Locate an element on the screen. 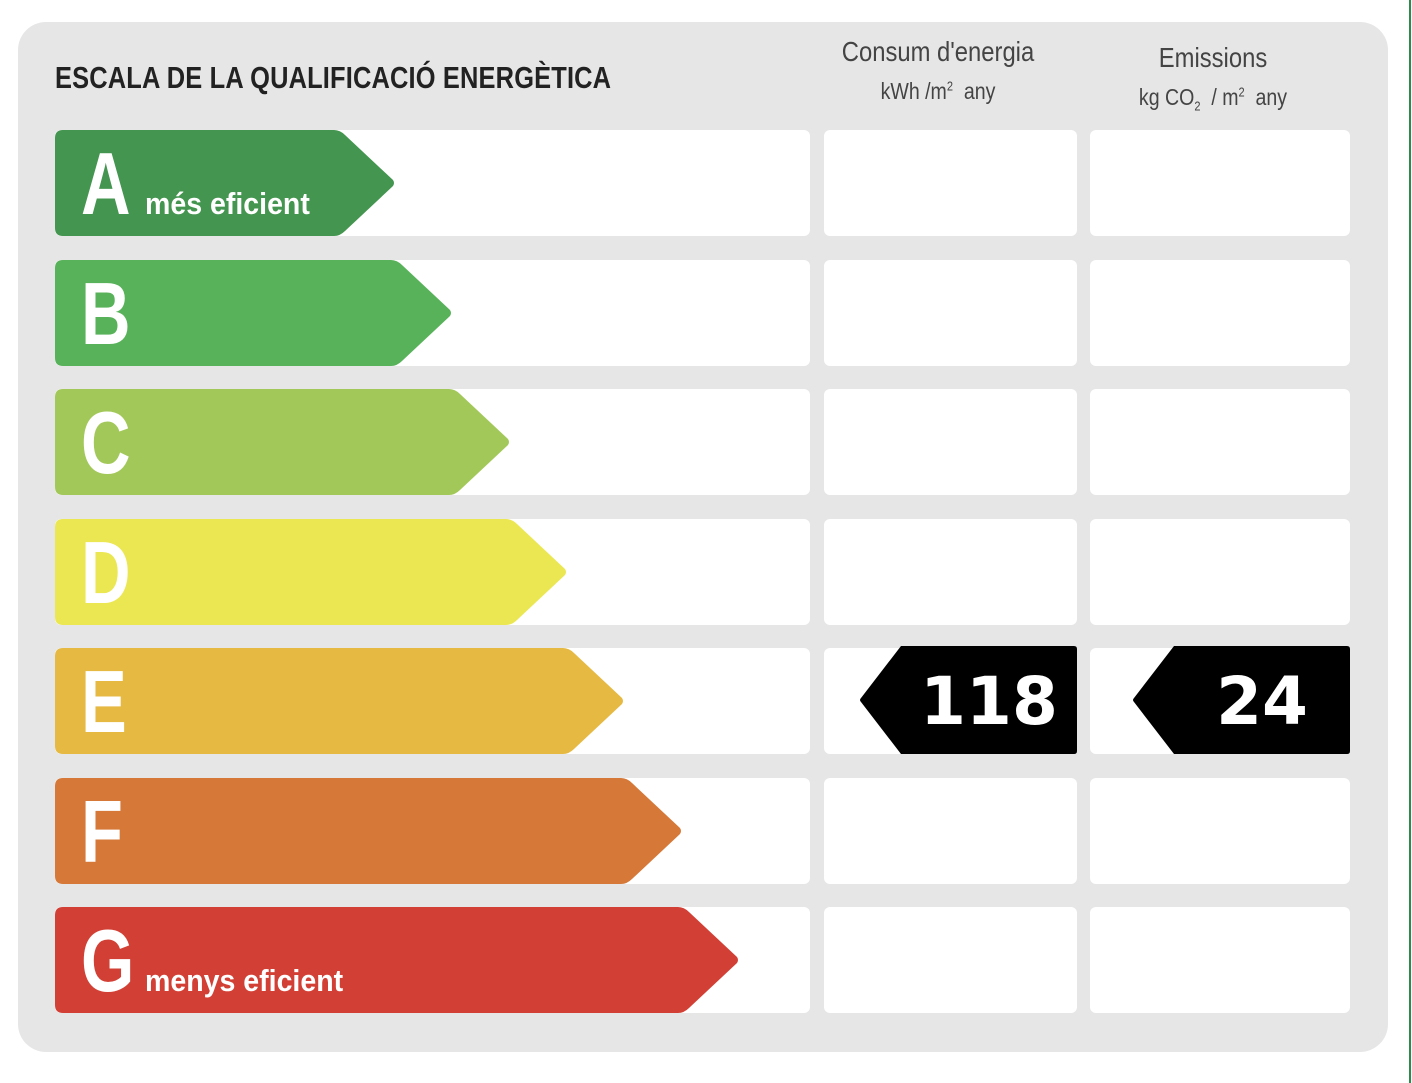  class-g-caption: menys eficient is located at coordinates (244, 980).